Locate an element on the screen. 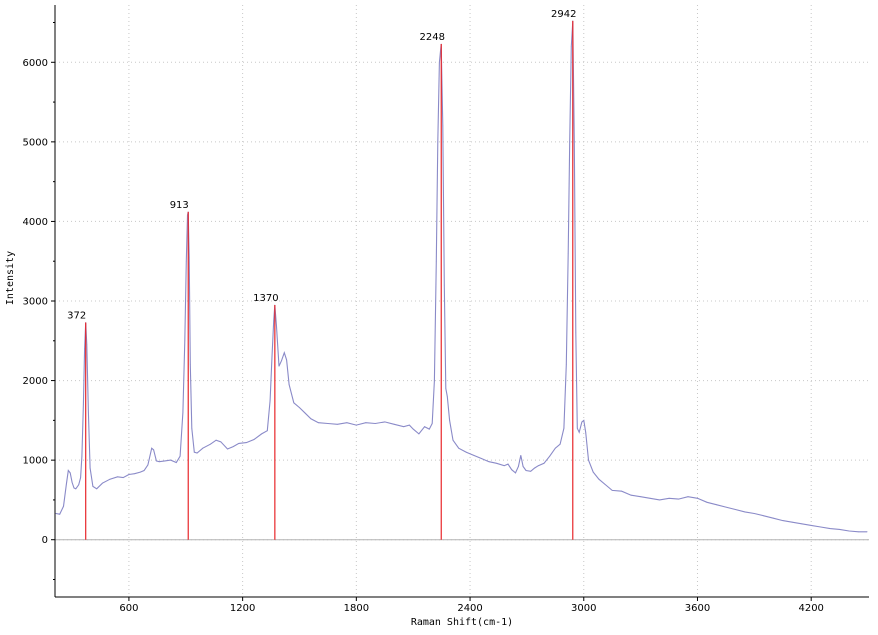  x-tick-label: 3600 is located at coordinates (697, 608).